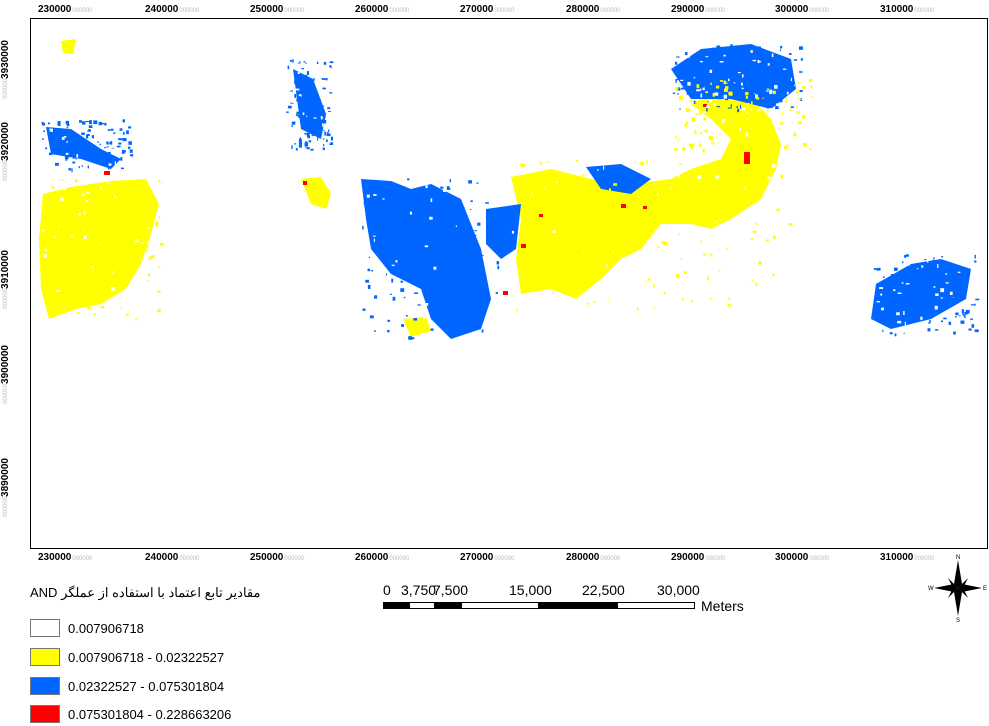  What do you see at coordinates (593, 557) in the screenshot?
I see `x-bottom-tick-5: 280000000000` at bounding box center [593, 557].